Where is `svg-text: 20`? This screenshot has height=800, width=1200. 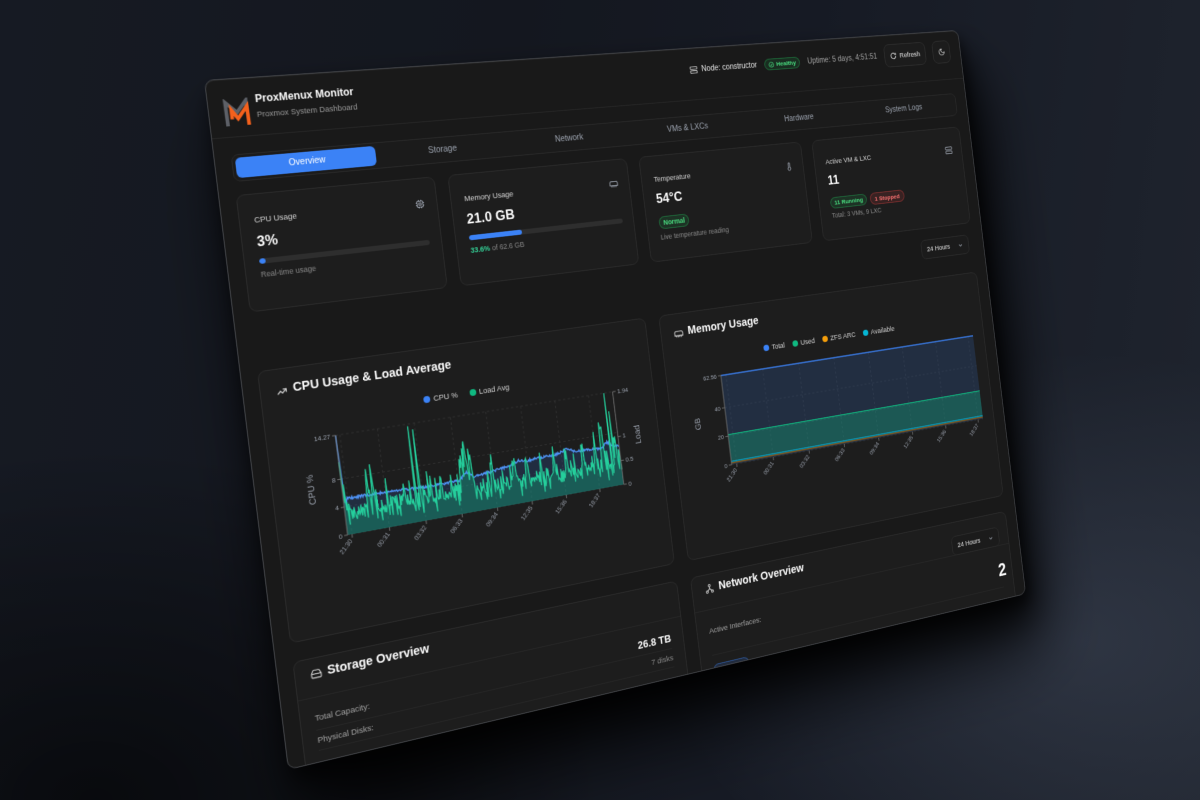
svg-text: 20 is located at coordinates (721, 437).